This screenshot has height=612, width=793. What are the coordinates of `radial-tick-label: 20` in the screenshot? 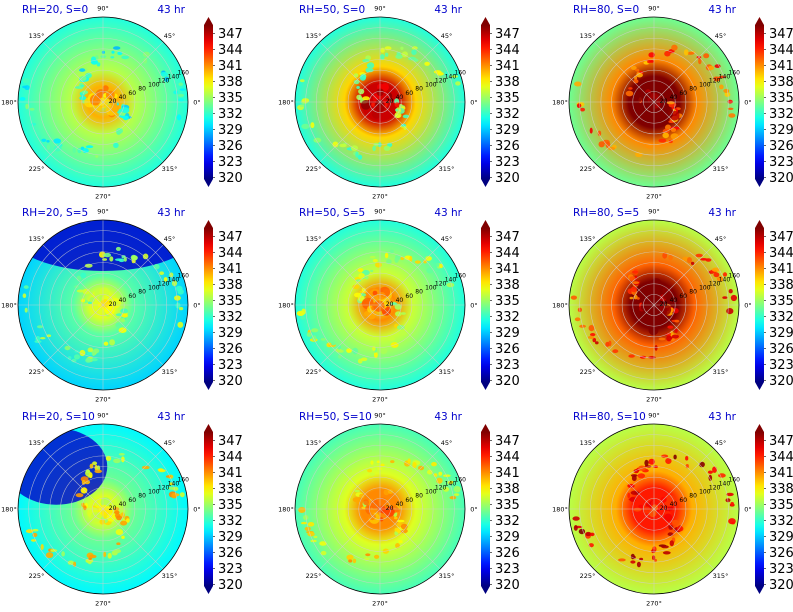 It's located at (664, 304).